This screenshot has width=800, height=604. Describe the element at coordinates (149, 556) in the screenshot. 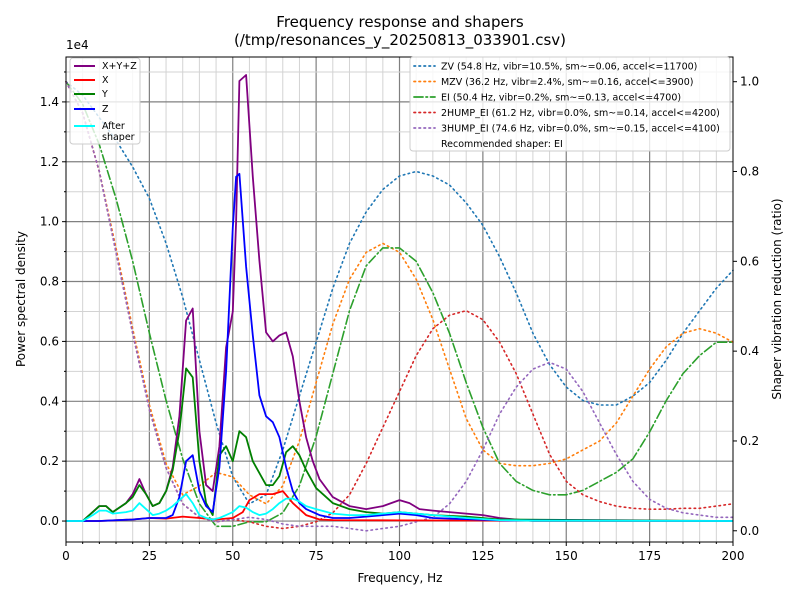

I see `x-tick-label: 25` at that location.